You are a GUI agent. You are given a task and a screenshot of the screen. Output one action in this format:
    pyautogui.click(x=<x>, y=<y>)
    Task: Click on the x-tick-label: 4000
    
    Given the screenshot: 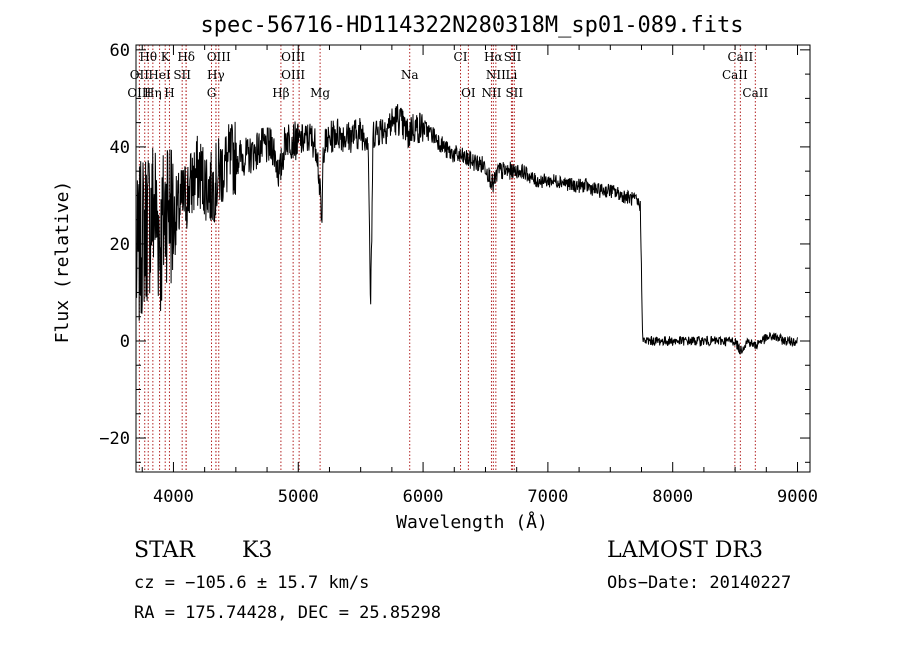 What is the action you would take?
    pyautogui.click(x=173, y=497)
    